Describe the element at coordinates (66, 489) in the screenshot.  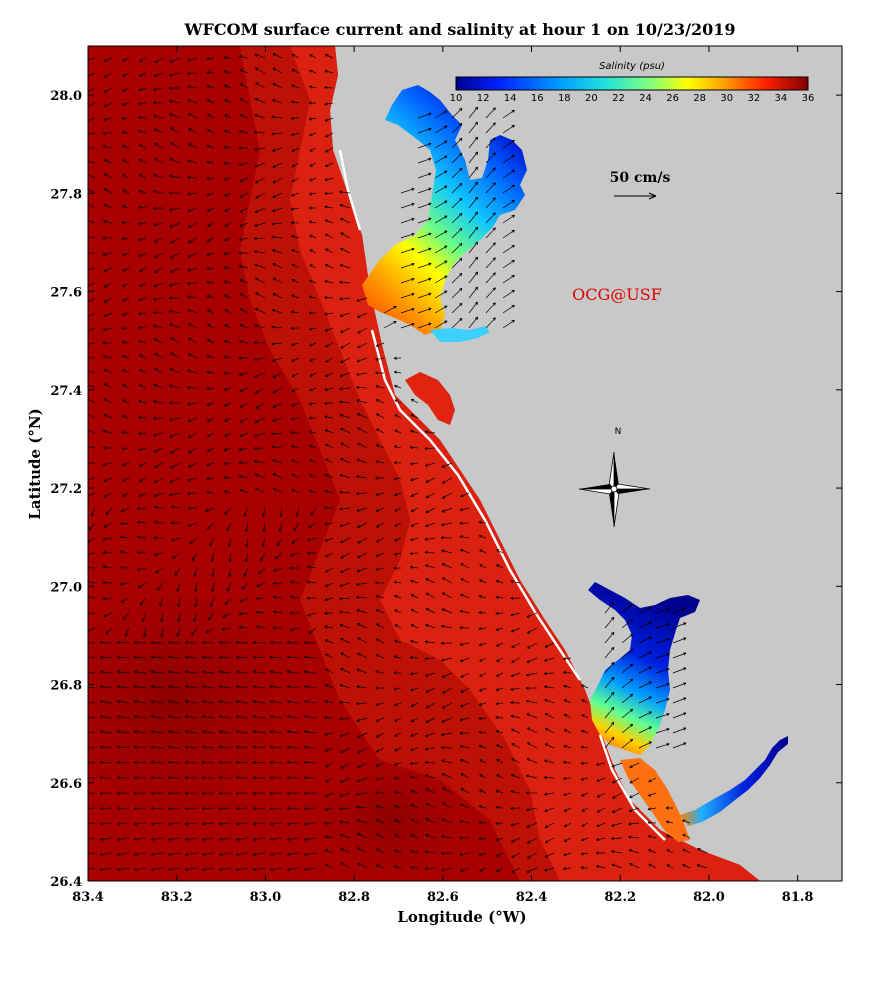
I see `y-tick-label: 27.2` at that location.